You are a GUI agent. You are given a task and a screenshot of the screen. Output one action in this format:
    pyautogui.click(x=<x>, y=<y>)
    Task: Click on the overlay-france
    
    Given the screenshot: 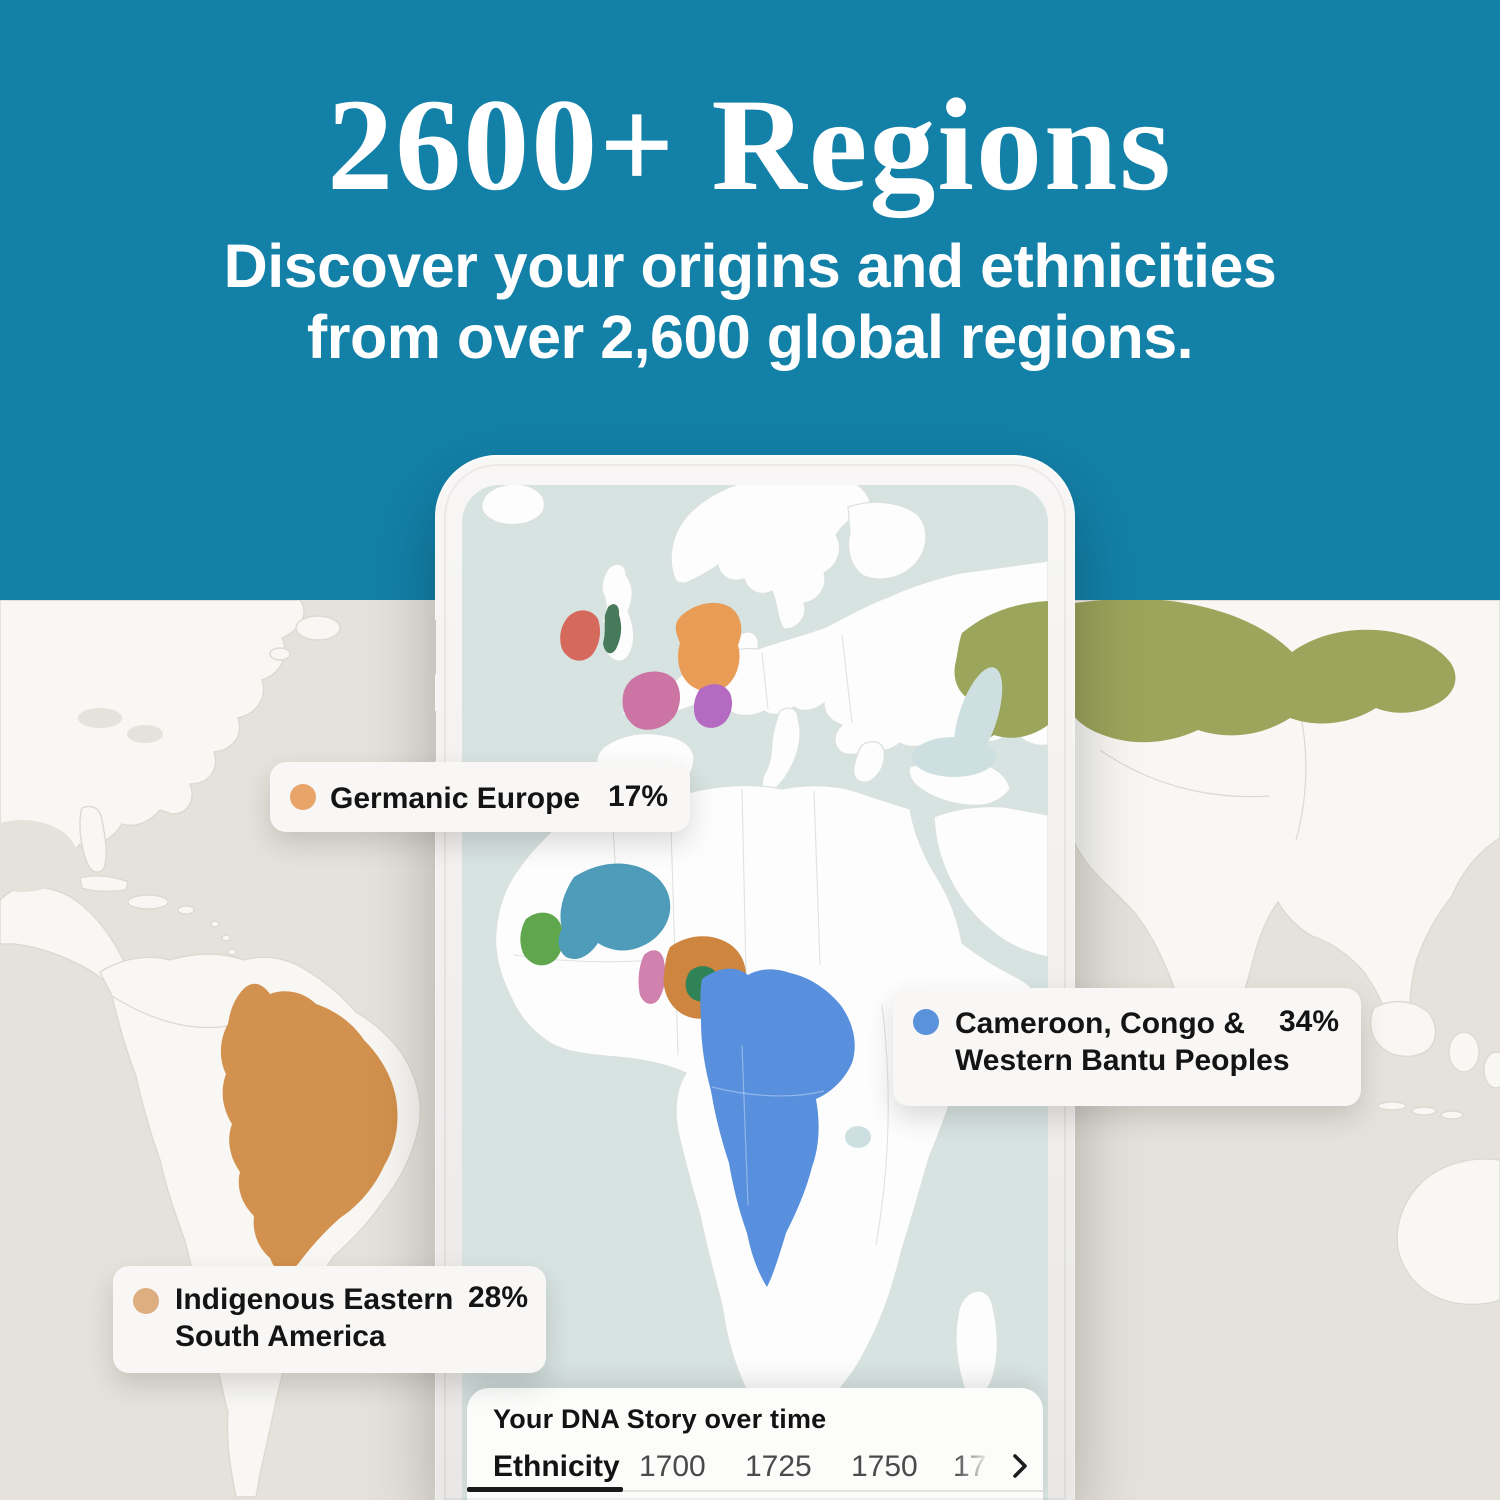 What is the action you would take?
    pyautogui.click(x=651, y=700)
    